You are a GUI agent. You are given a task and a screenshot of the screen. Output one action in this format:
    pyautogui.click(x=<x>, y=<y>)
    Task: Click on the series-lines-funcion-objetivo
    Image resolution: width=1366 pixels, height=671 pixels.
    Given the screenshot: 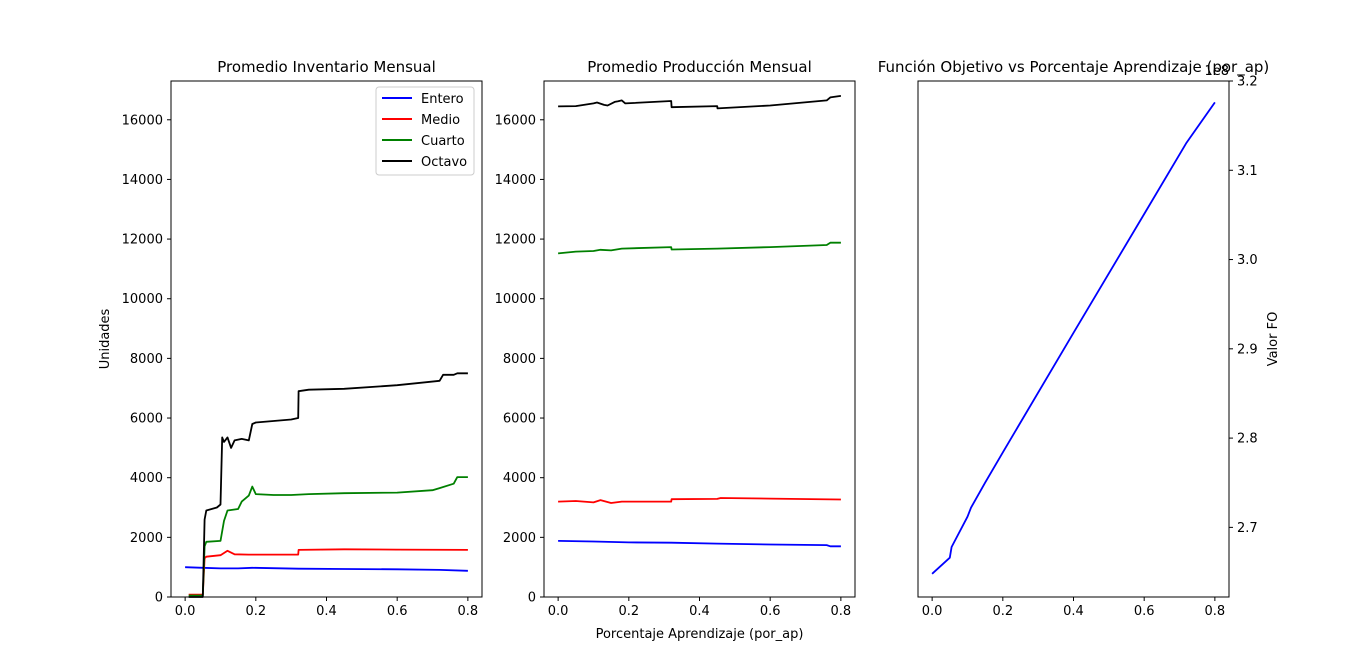 What is the action you would take?
    pyautogui.click(x=1073, y=338)
    